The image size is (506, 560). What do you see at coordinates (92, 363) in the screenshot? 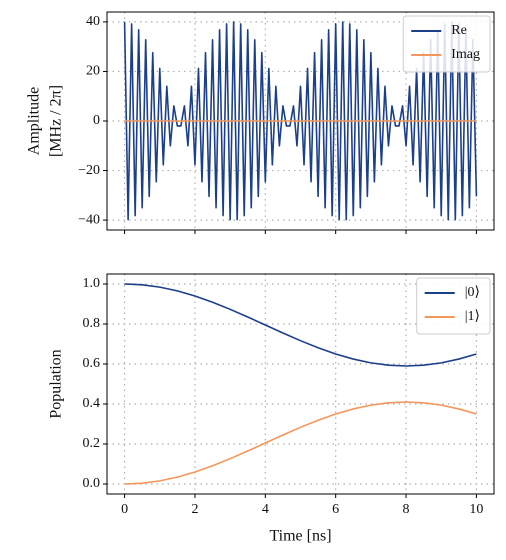
I see `y-tick-label: 0.6` at bounding box center [92, 363].